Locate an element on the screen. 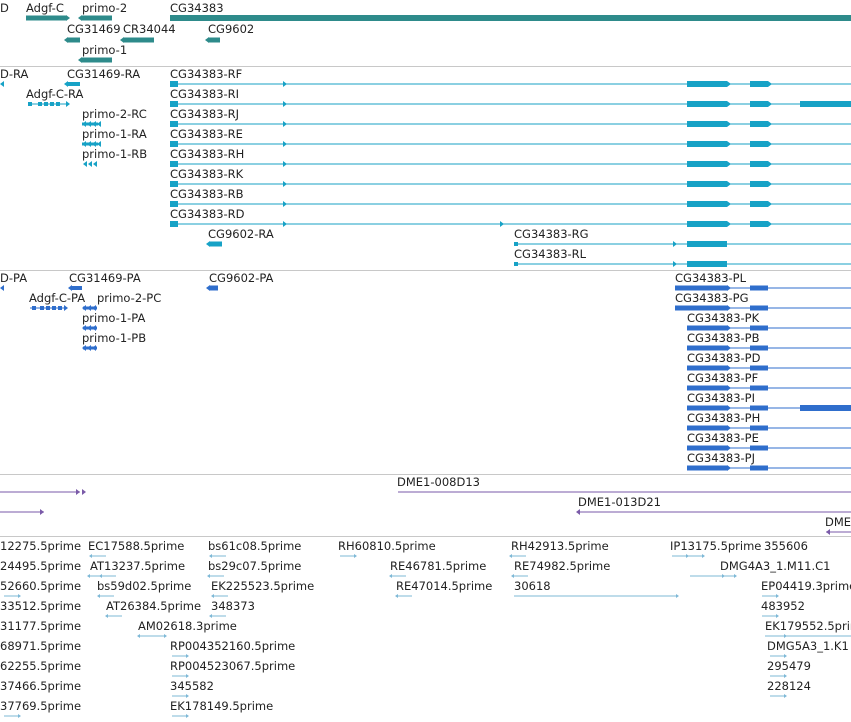 This screenshot has width=851, height=722. gene-label: primo-2 is located at coordinates (105, 8).